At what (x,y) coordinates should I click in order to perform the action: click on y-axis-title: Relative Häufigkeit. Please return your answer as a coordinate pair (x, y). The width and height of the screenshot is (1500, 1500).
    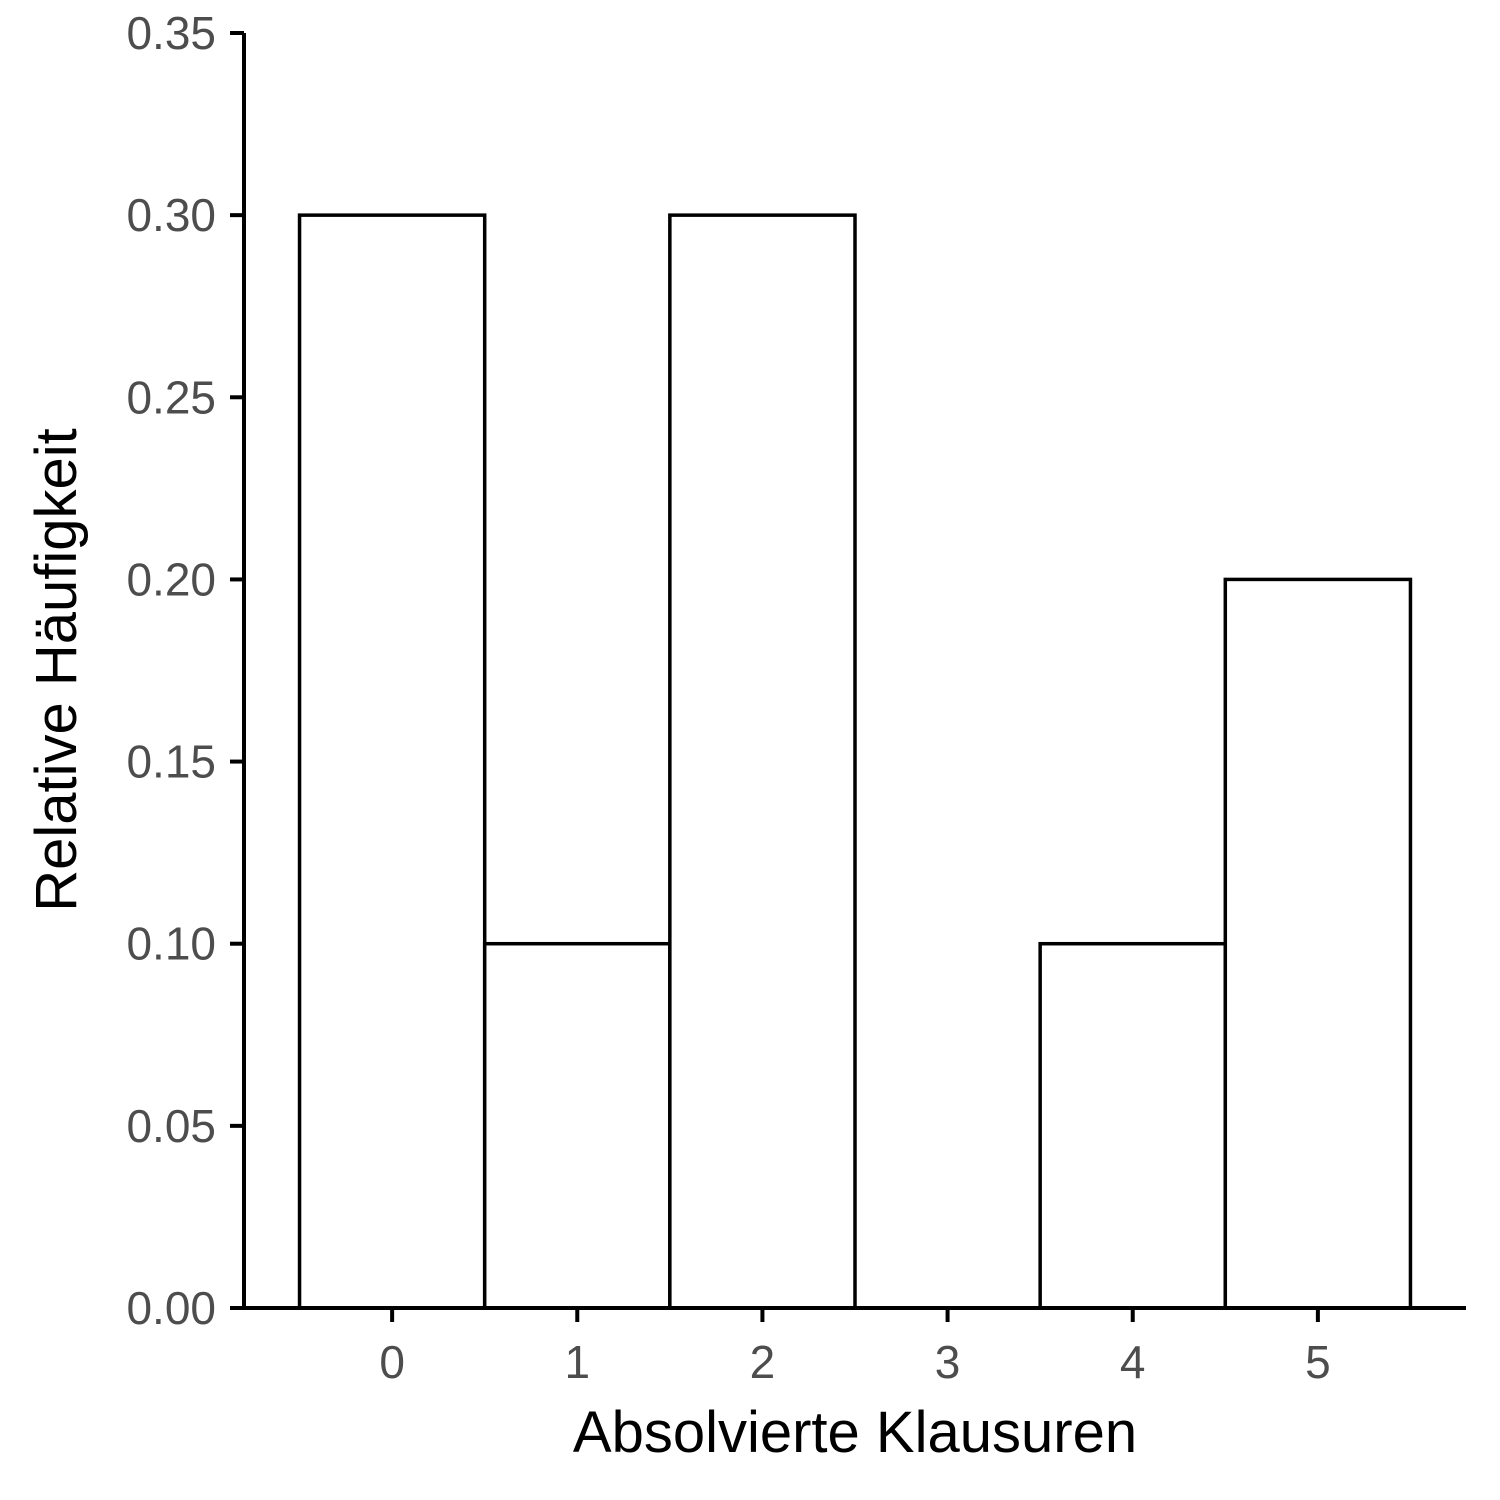
    Looking at the image, I should click on (56, 670).